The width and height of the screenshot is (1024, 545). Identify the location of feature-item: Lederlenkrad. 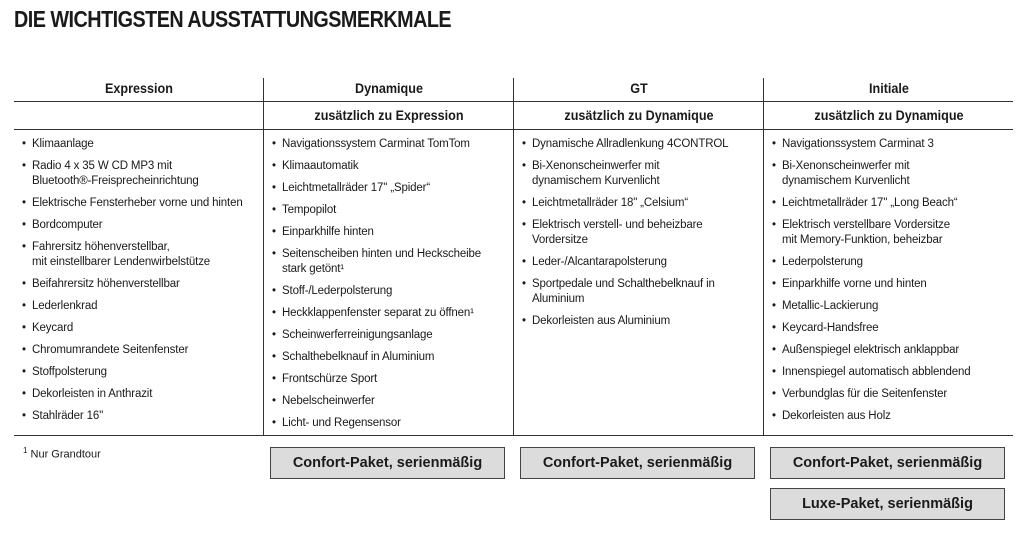
(143, 306).